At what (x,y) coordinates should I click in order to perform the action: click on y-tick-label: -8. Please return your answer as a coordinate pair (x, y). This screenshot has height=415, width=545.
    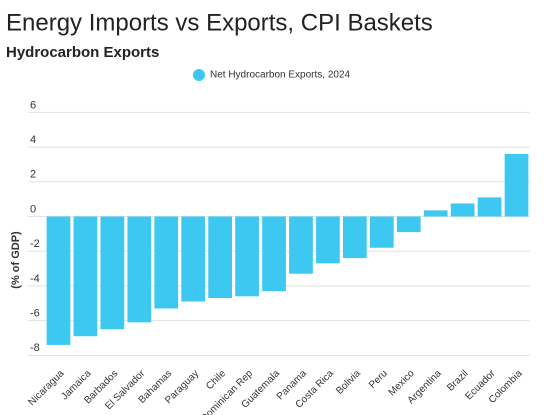
    Looking at the image, I should click on (35, 348).